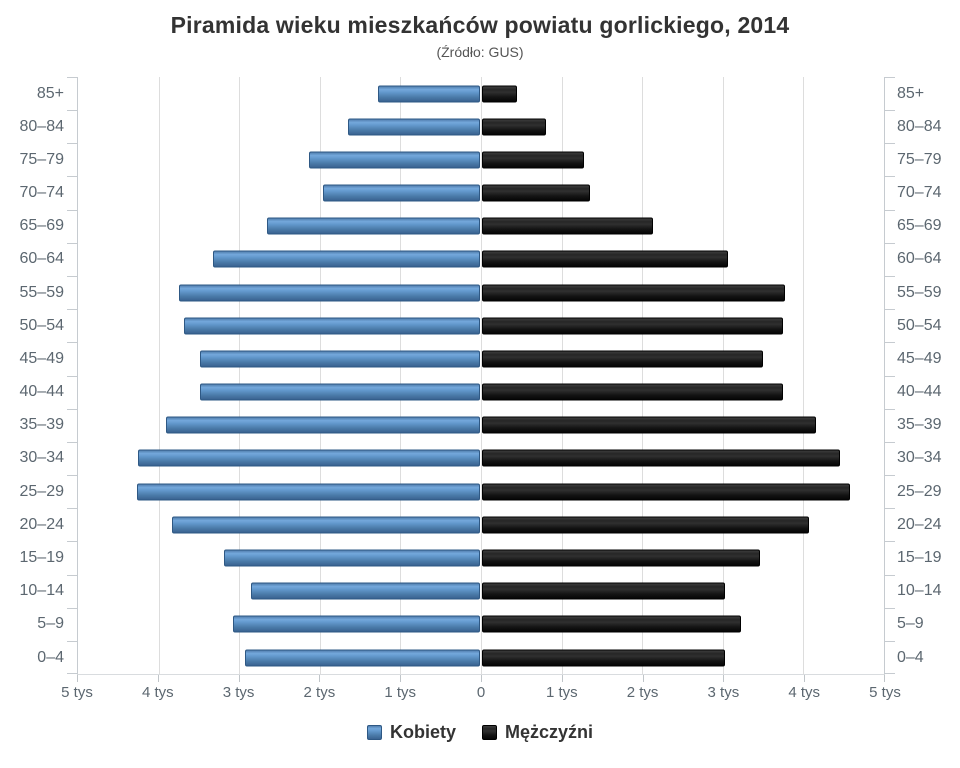  What do you see at coordinates (919, 259) in the screenshot?
I see `age-label-right: 60–64` at bounding box center [919, 259].